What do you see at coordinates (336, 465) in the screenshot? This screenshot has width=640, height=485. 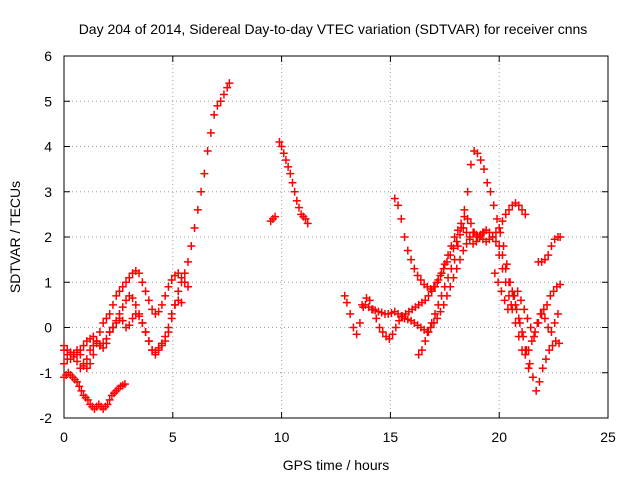 I see `x-axis-label: GPS time / hours` at bounding box center [336, 465].